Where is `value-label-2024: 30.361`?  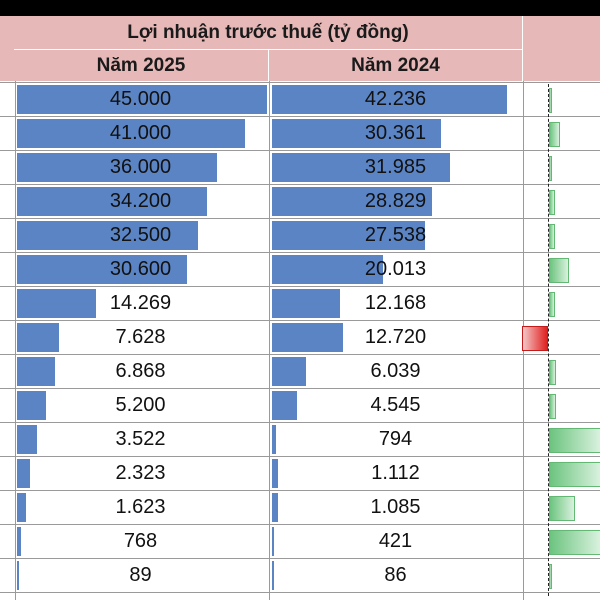
value-label-2024: 30.361 is located at coordinates (395, 133).